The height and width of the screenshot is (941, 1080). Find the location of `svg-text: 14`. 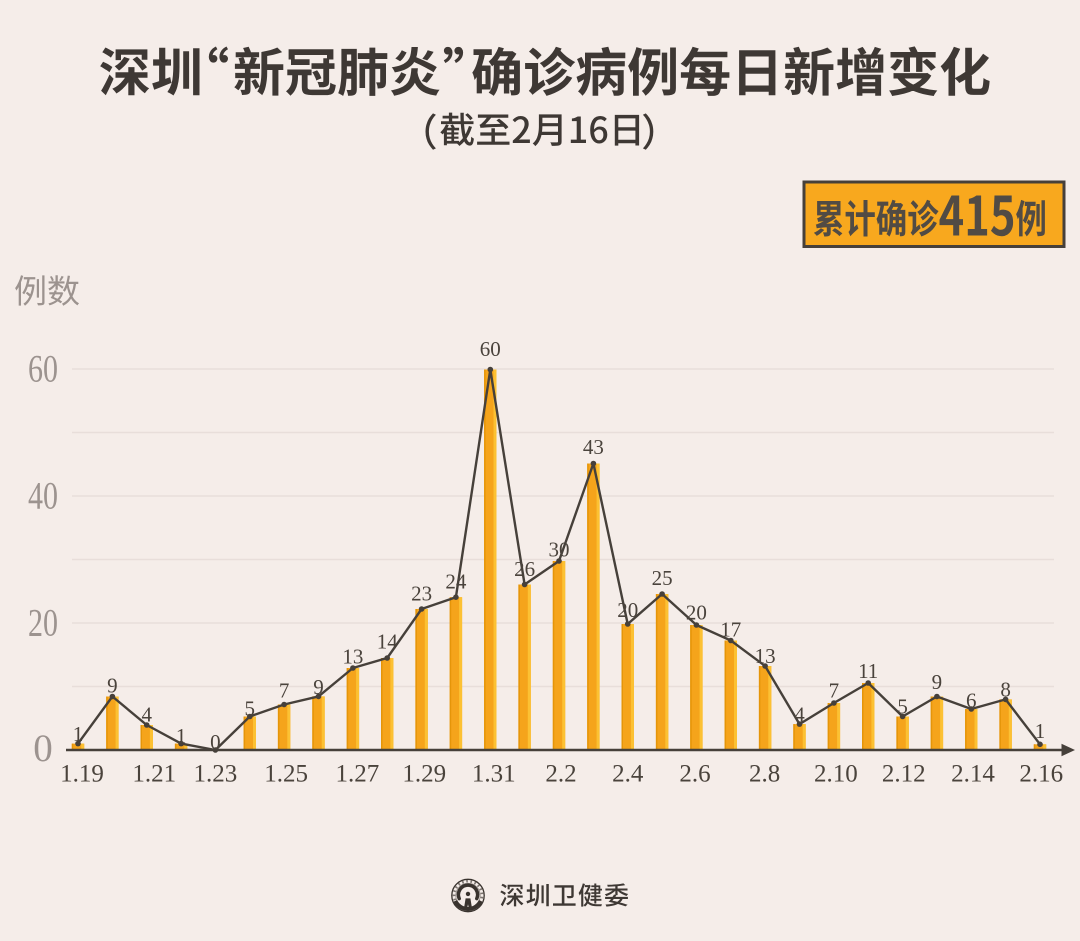

svg-text: 14 is located at coordinates (388, 641).